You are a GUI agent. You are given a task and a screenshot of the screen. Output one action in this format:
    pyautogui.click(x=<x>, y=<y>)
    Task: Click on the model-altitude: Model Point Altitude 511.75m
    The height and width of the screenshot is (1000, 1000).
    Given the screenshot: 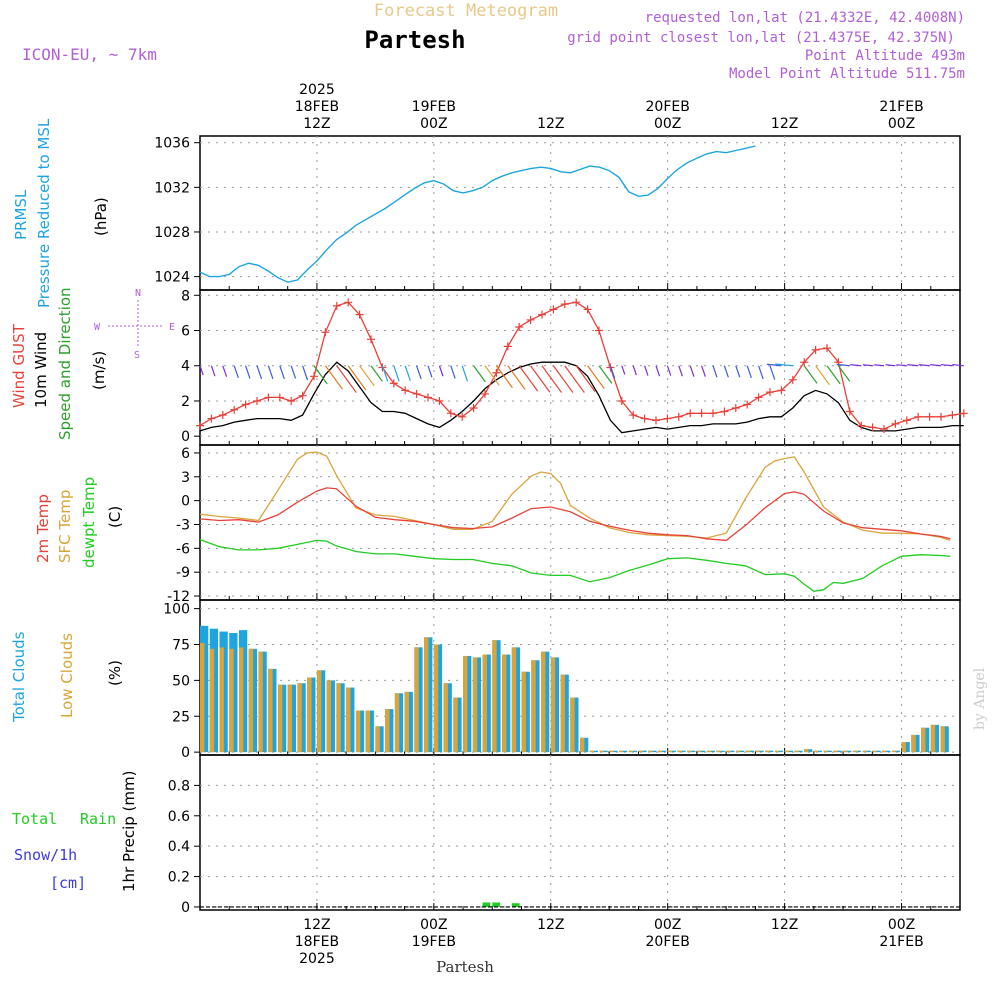 What is the action you would take?
    pyautogui.click(x=847, y=74)
    